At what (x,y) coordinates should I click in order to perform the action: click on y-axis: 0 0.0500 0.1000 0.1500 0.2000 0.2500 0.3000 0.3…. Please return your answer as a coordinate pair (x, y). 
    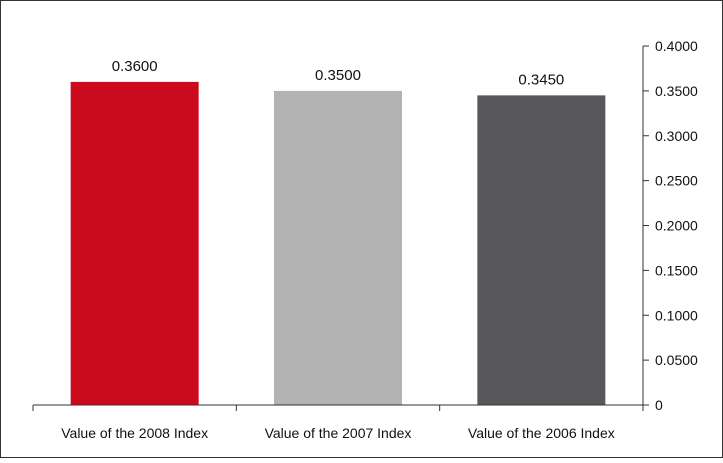
    Looking at the image, I should click on (670, 225).